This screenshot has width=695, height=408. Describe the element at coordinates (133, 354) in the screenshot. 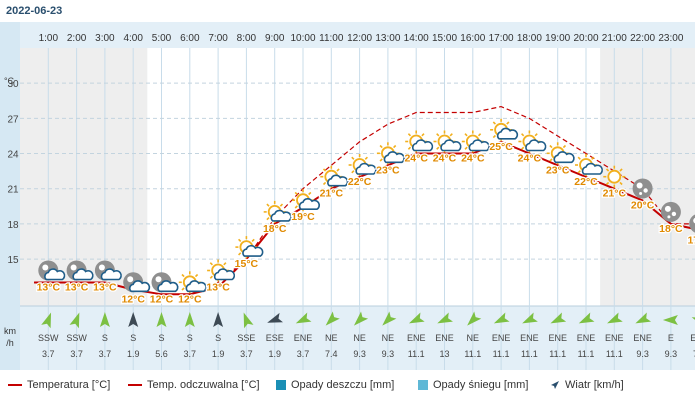

I see `wind-speed-label: 1.9` at that location.